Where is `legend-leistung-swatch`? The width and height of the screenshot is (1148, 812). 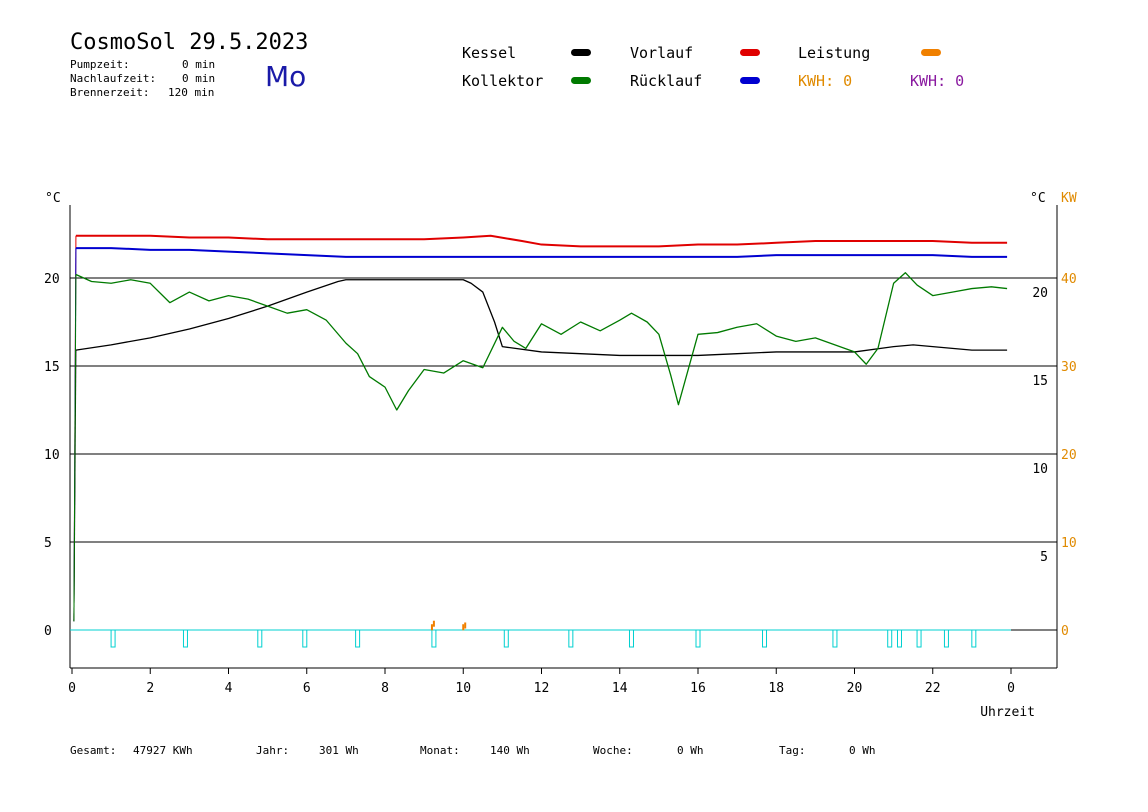
legend-leistung-swatch is located at coordinates (931, 52).